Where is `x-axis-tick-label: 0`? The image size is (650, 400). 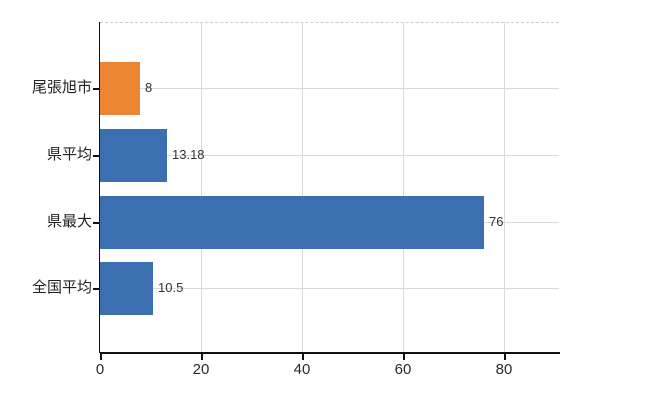
x-axis-tick-label: 0 is located at coordinates (100, 369).